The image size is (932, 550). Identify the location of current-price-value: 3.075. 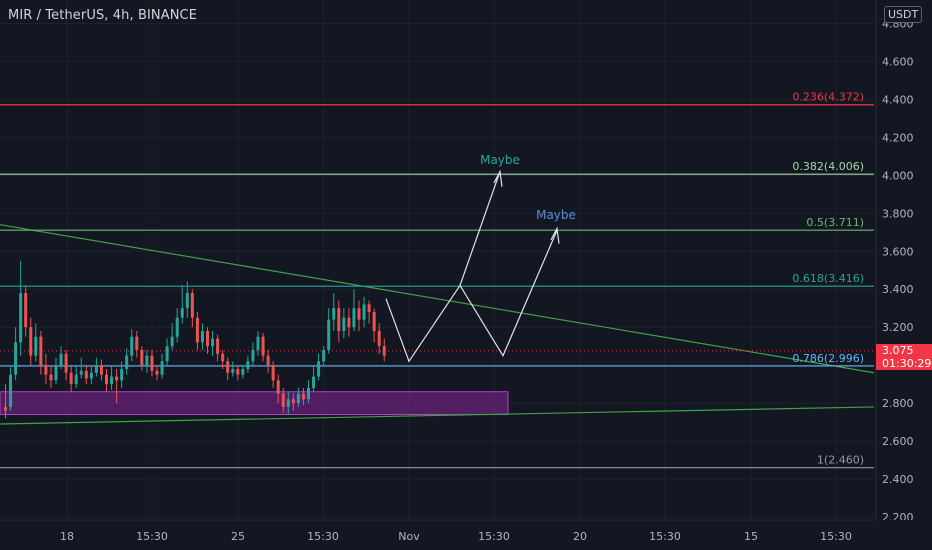
(898, 350).